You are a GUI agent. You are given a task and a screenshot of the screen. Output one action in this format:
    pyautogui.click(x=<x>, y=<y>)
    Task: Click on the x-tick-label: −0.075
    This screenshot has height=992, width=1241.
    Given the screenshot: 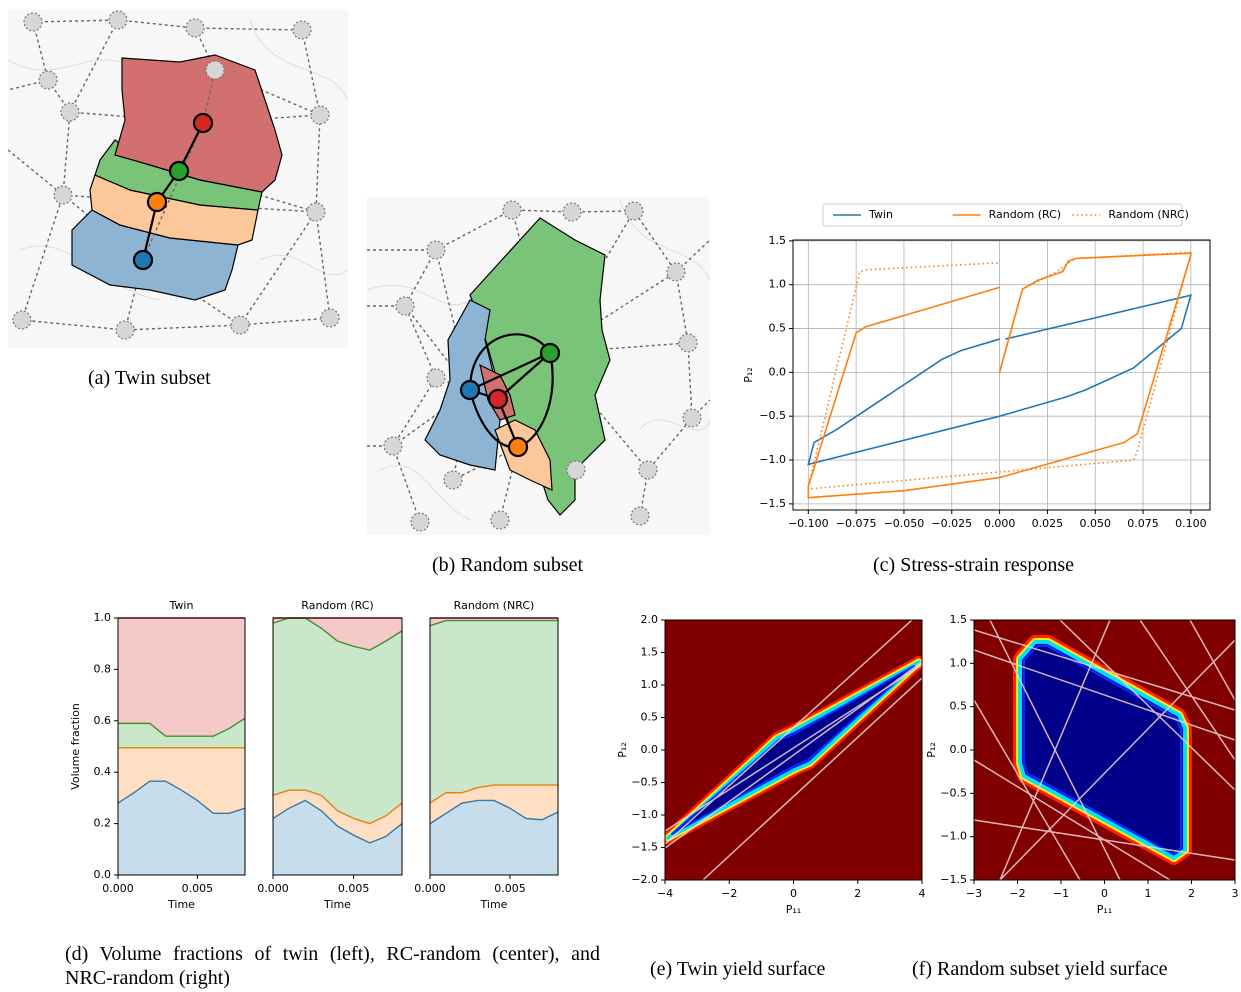 What is the action you would take?
    pyautogui.click(x=856, y=523)
    